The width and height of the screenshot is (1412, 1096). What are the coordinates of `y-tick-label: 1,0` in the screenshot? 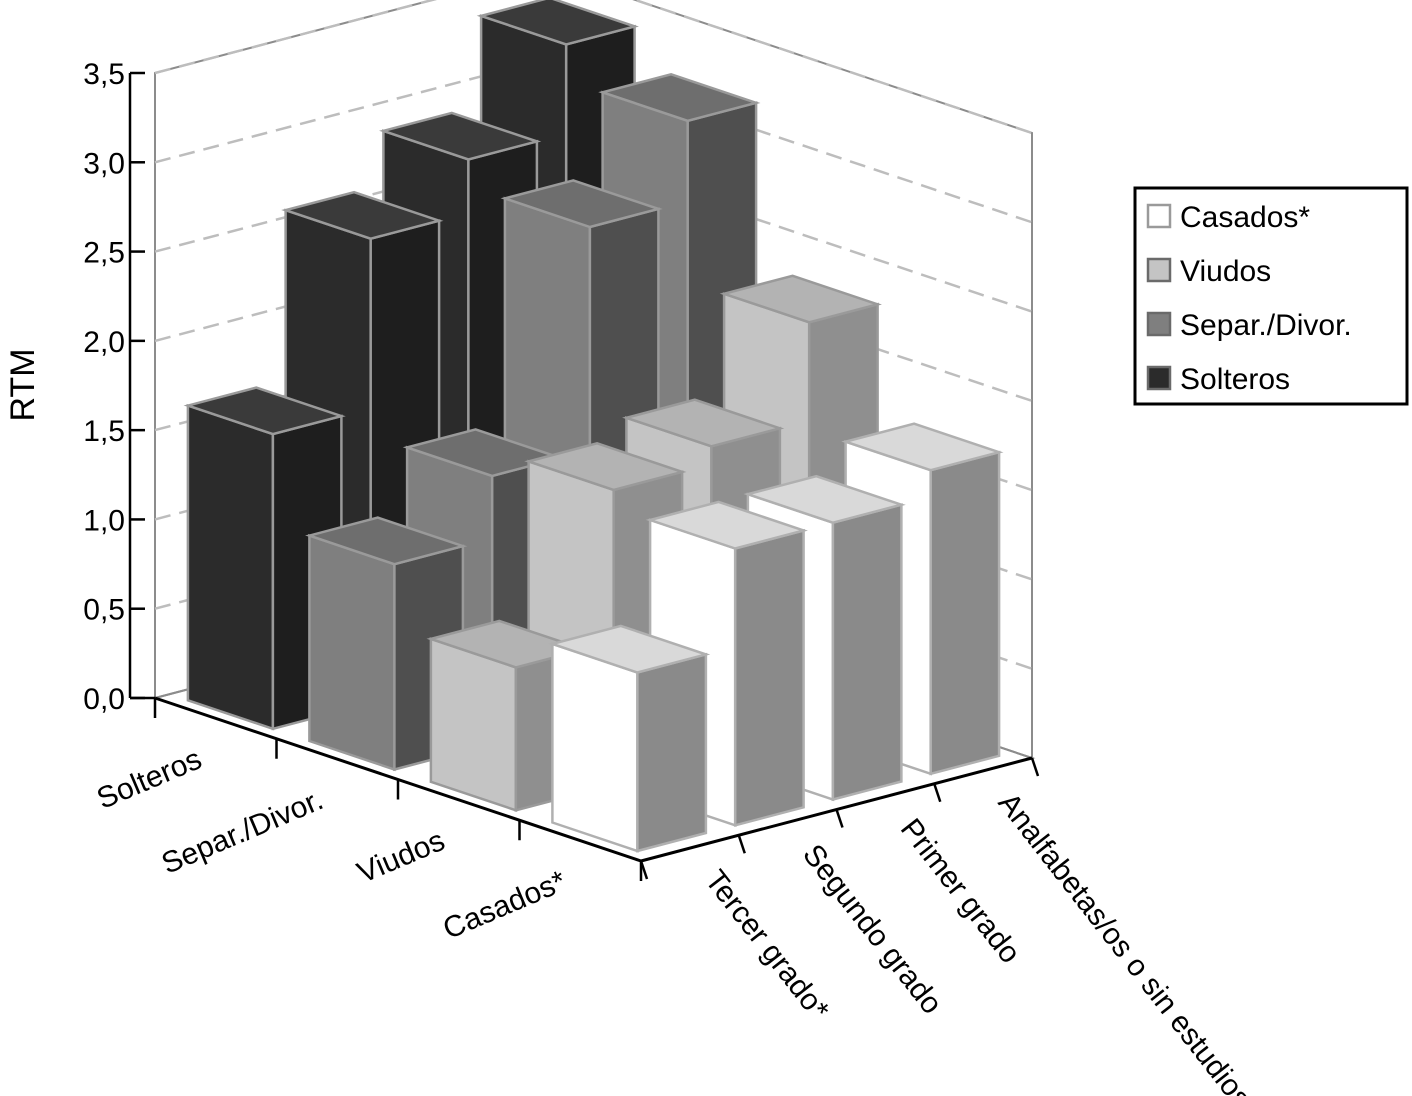 It's located at (104, 520).